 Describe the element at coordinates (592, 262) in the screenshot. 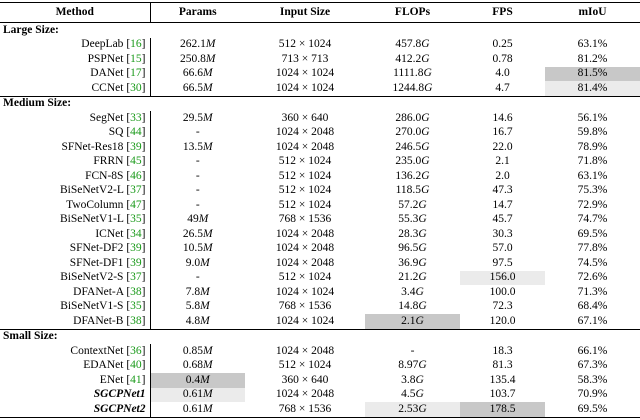

I see `miou-cell: 74.5%` at that location.